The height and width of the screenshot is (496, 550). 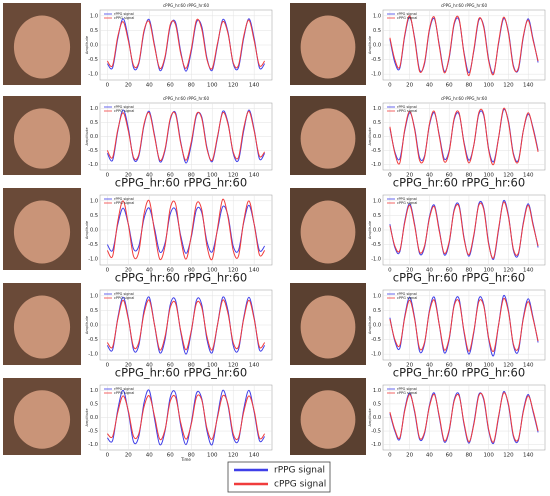 What do you see at coordinates (185, 459) in the screenshot?
I see `x-axis-label: Time` at bounding box center [185, 459].